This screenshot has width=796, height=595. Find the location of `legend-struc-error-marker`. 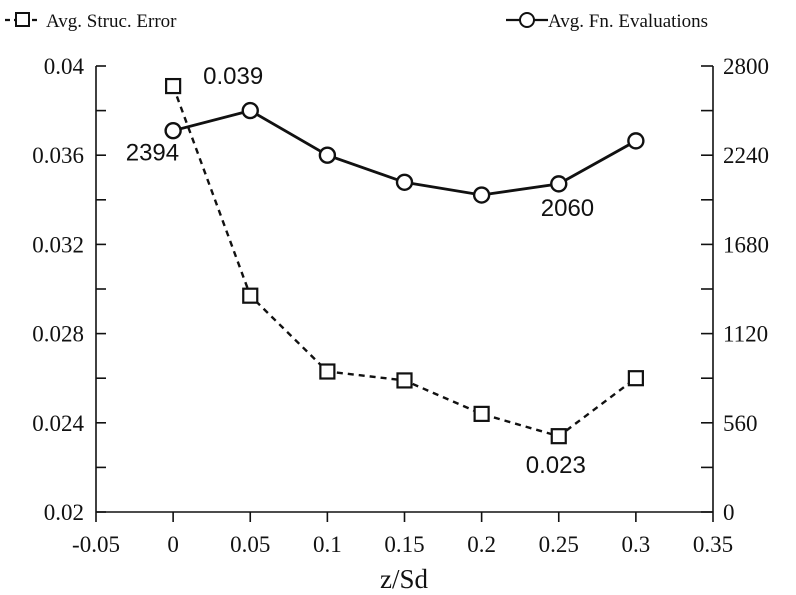

legend-struc-error-marker is located at coordinates (22, 19).